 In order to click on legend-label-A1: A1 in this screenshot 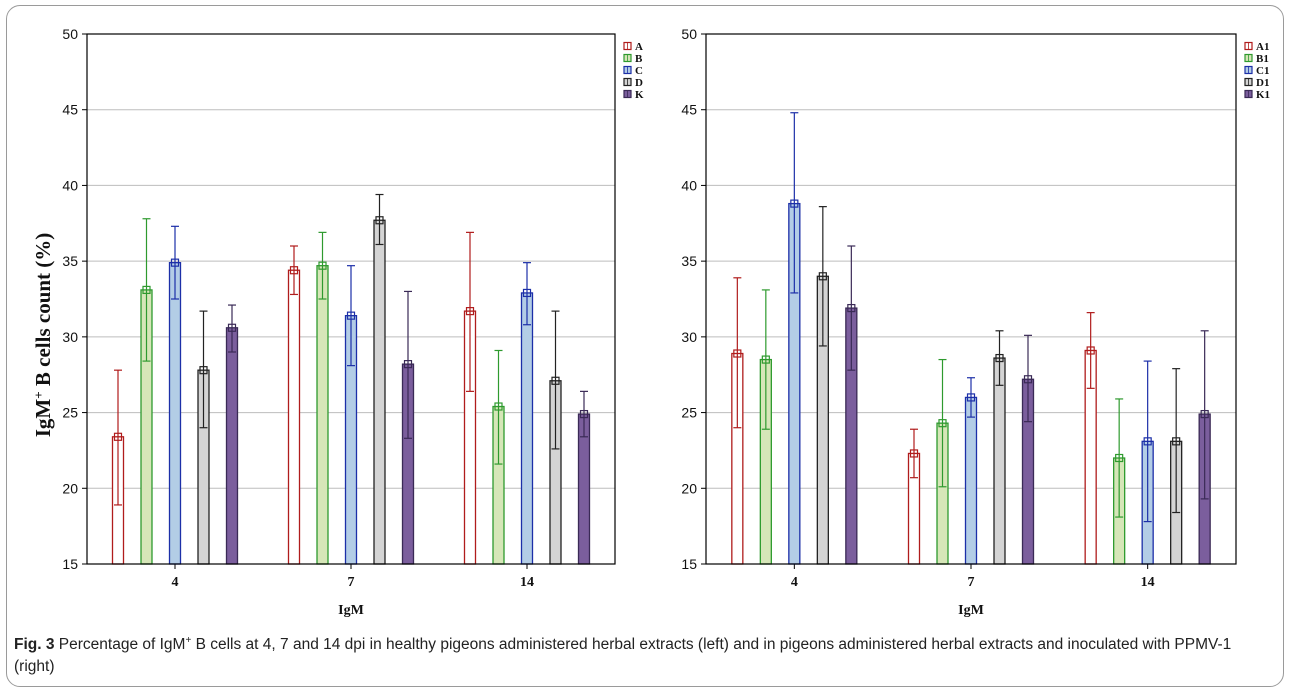, I will do `click(1262, 47)`.